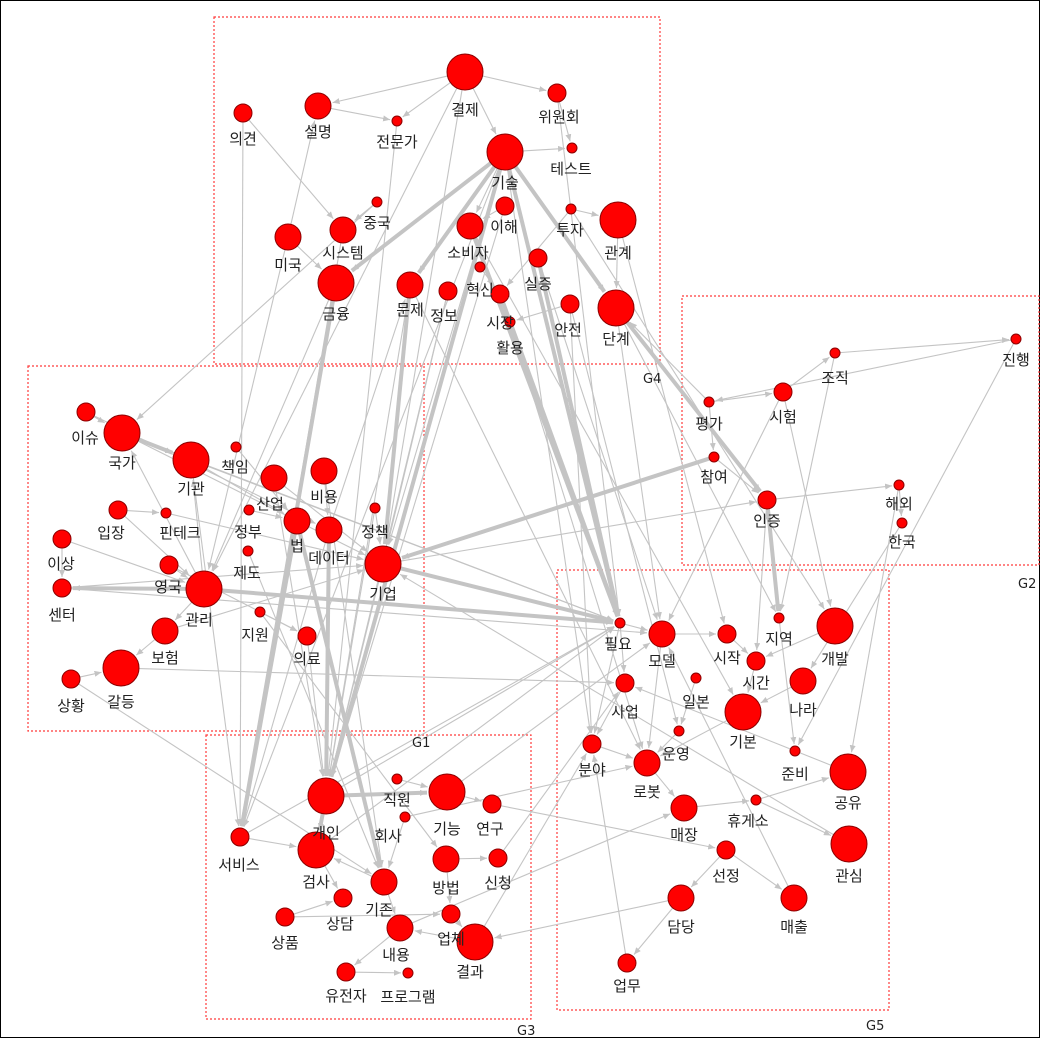  What do you see at coordinates (618, 220) in the screenshot?
I see `node-gwangye` at bounding box center [618, 220].